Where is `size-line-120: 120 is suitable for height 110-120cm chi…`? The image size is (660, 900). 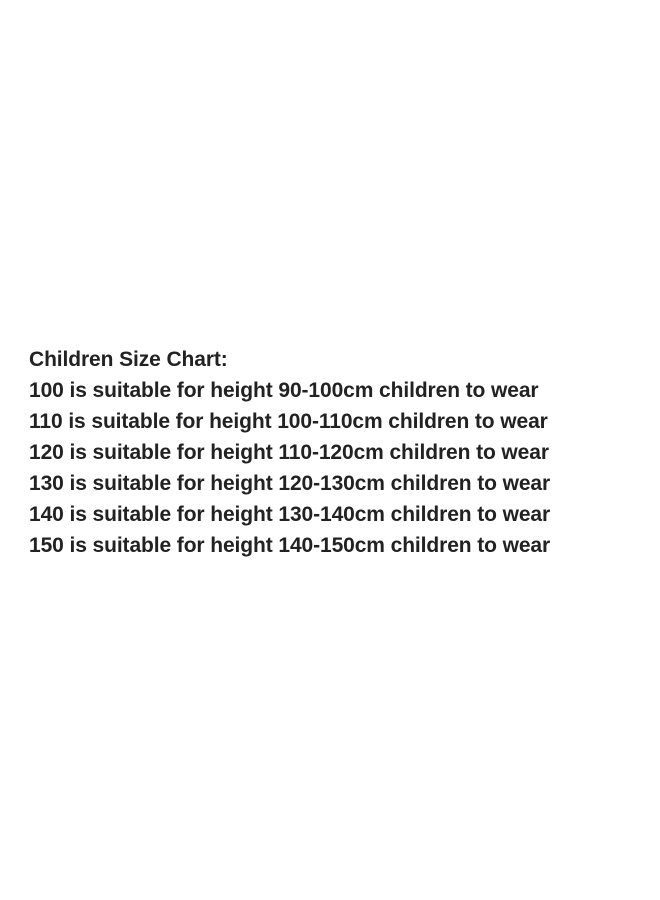 size-line-120: 120 is suitable for height 110-120cm chi… is located at coordinates (289, 452).